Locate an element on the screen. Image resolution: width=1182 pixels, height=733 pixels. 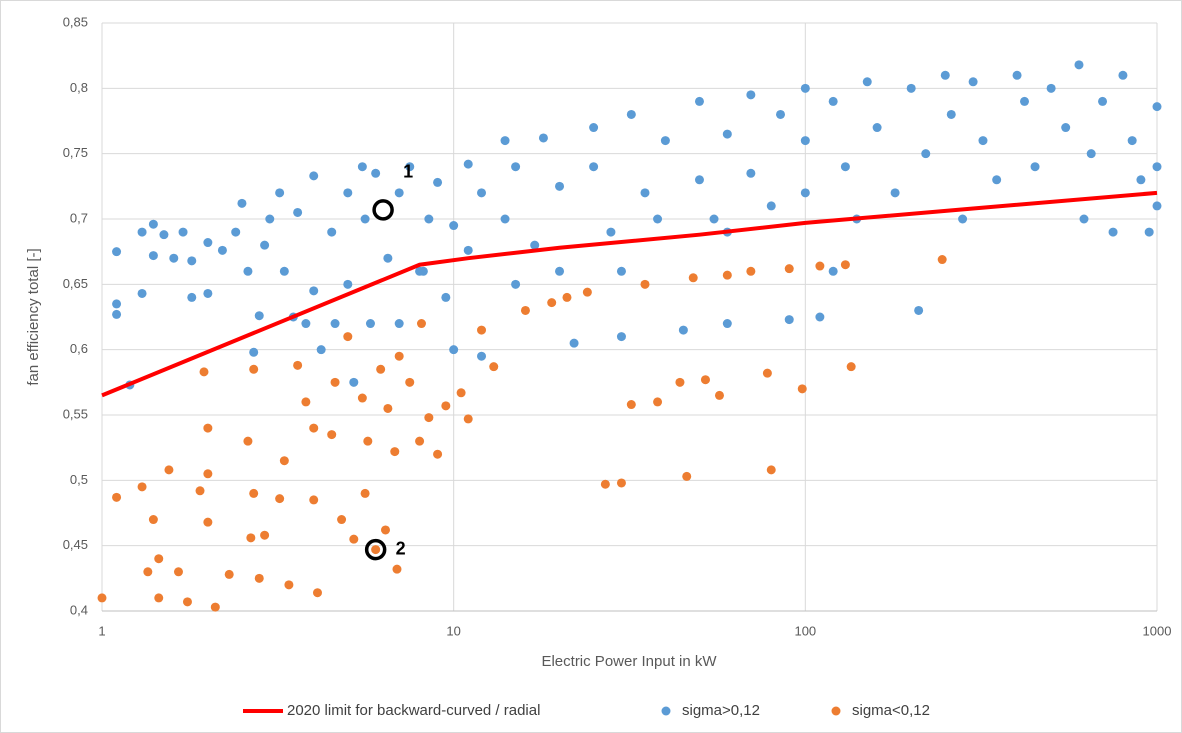
y-tick-label: 0,85 is located at coordinates (75, 21).